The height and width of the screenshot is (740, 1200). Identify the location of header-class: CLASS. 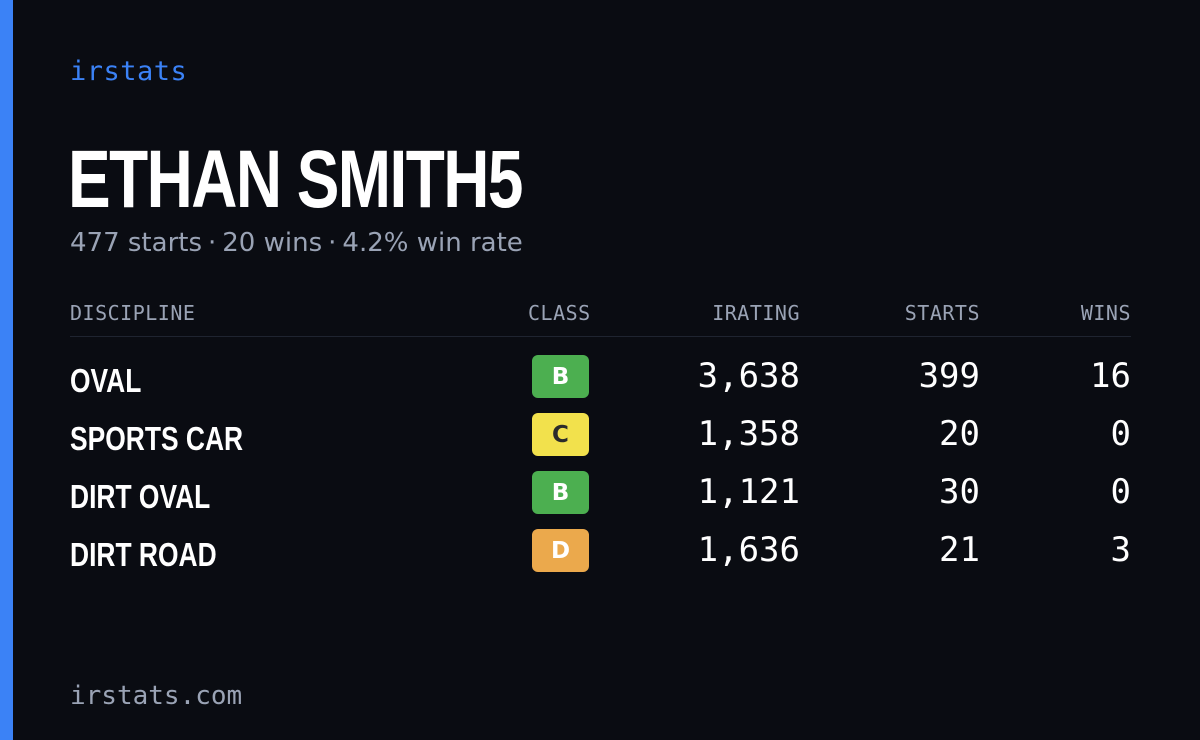
(559, 313).